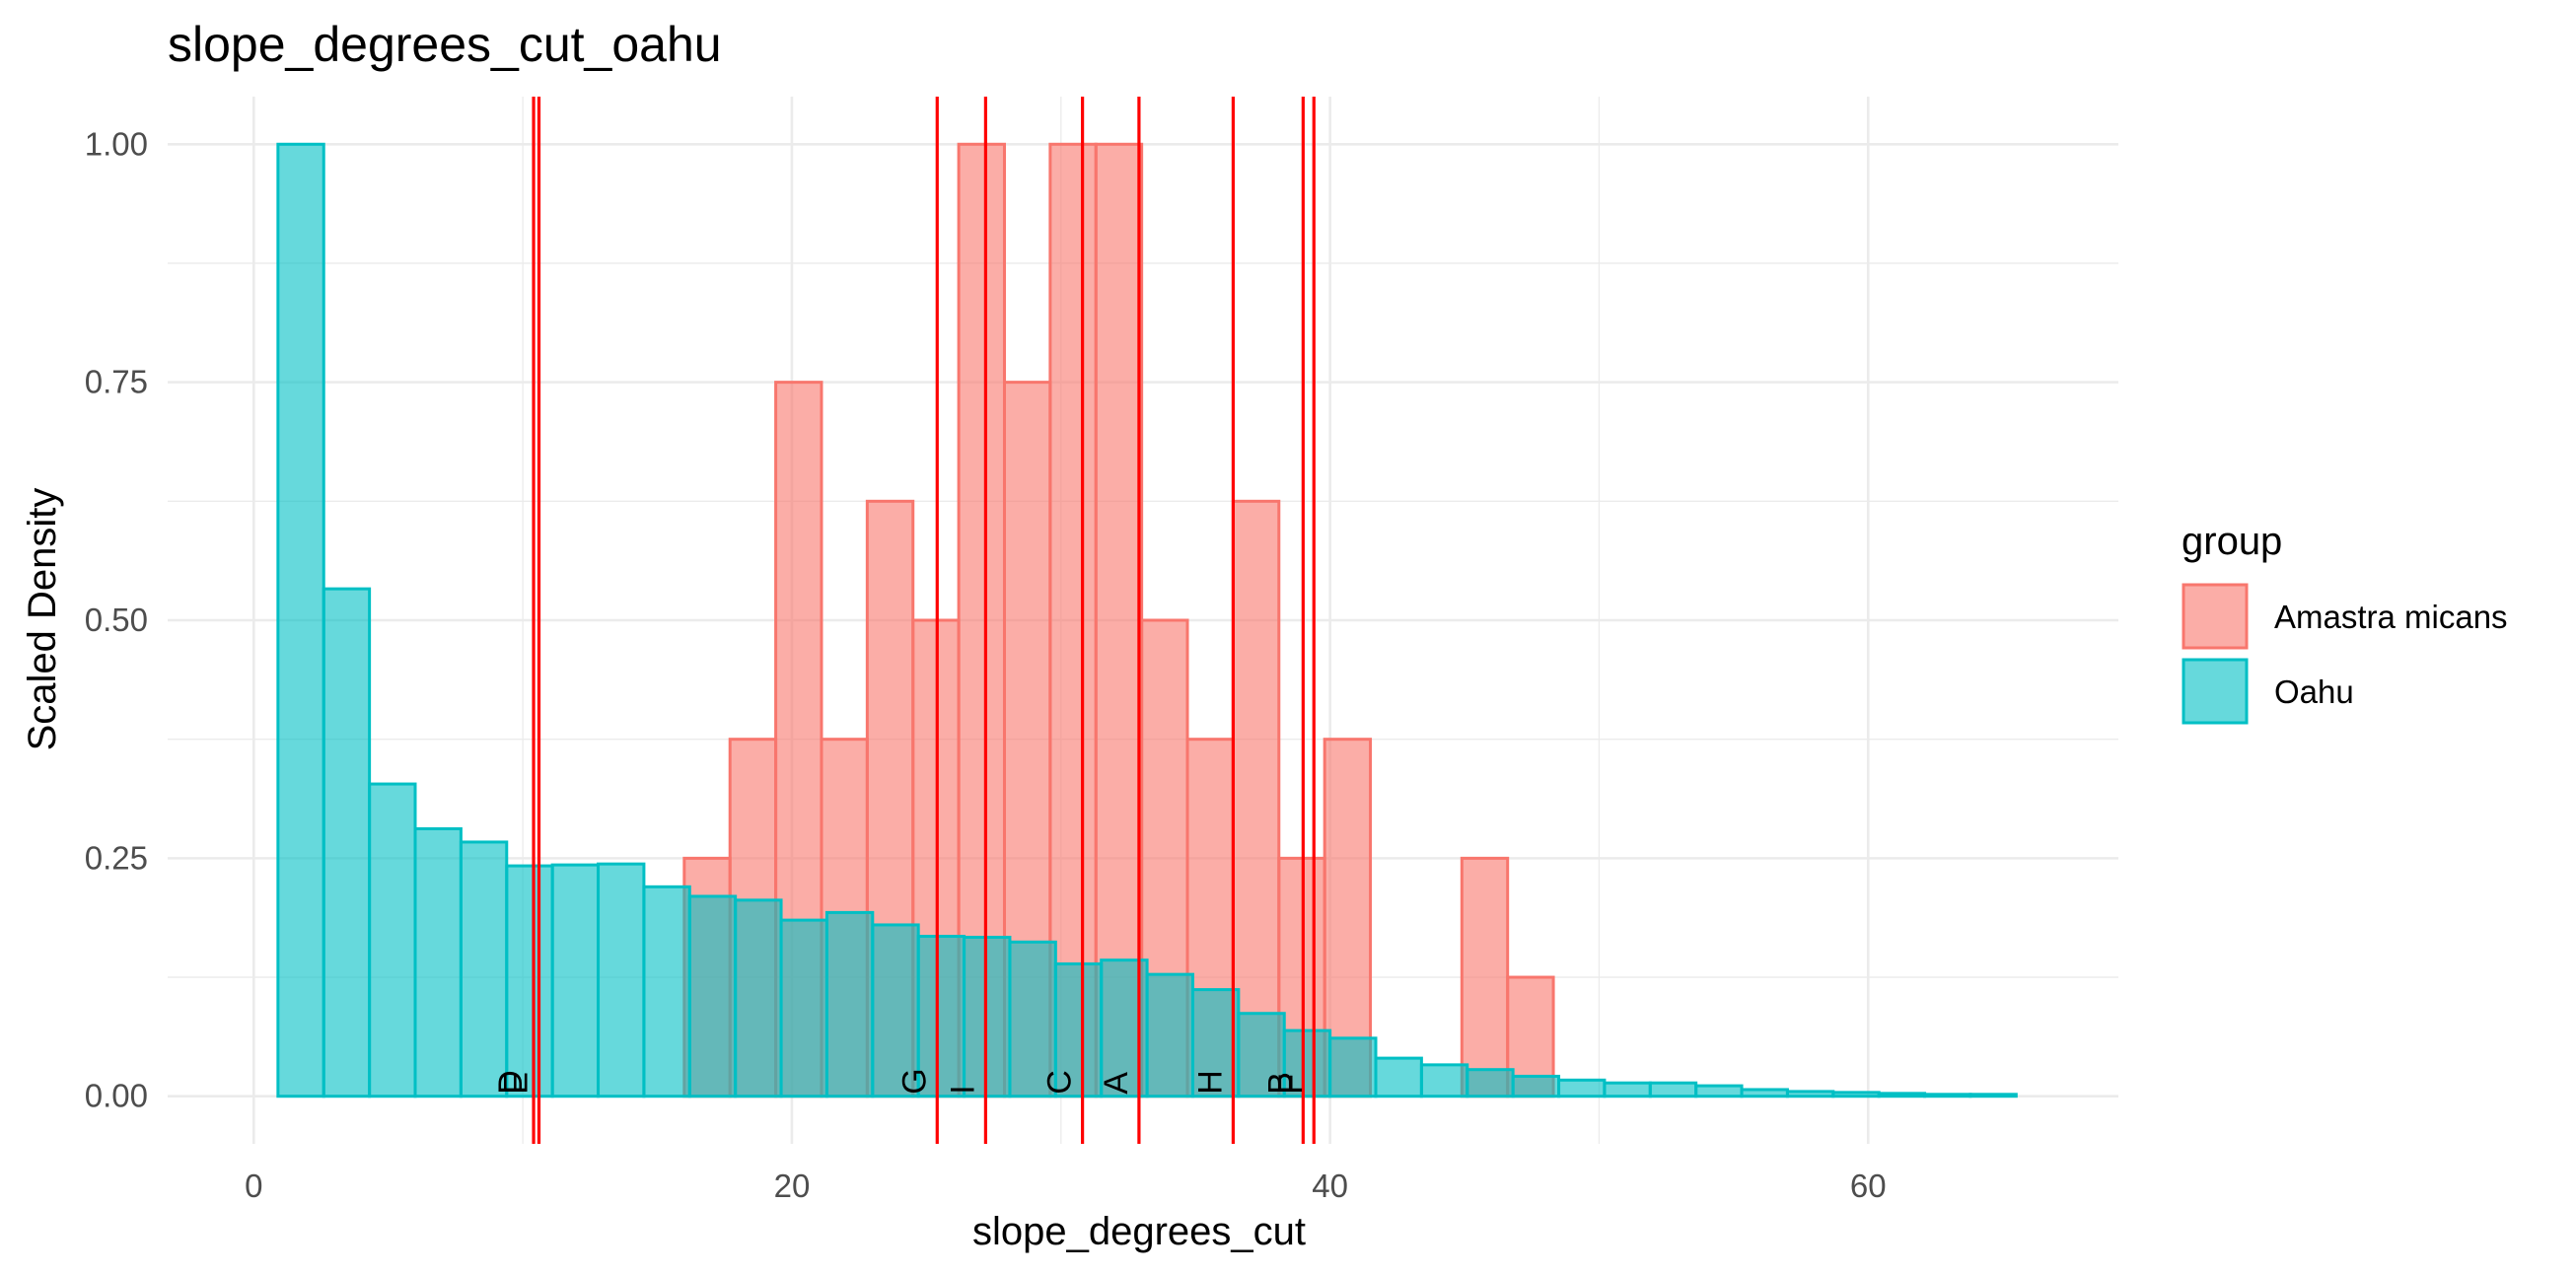 This screenshot has width=2576, height=1275. Describe the element at coordinates (914, 1081) in the screenshot. I see `reference-line-label: G` at that location.